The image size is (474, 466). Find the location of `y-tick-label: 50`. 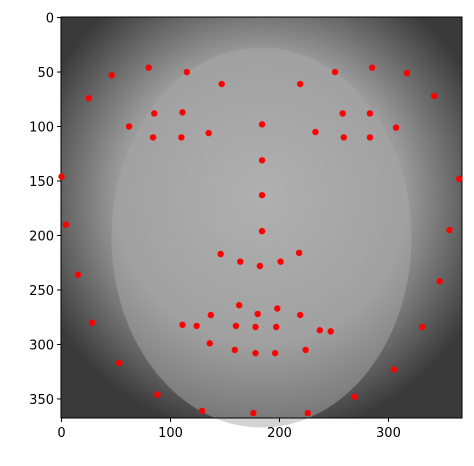

y-tick-label: 50 is located at coordinates (45, 73).